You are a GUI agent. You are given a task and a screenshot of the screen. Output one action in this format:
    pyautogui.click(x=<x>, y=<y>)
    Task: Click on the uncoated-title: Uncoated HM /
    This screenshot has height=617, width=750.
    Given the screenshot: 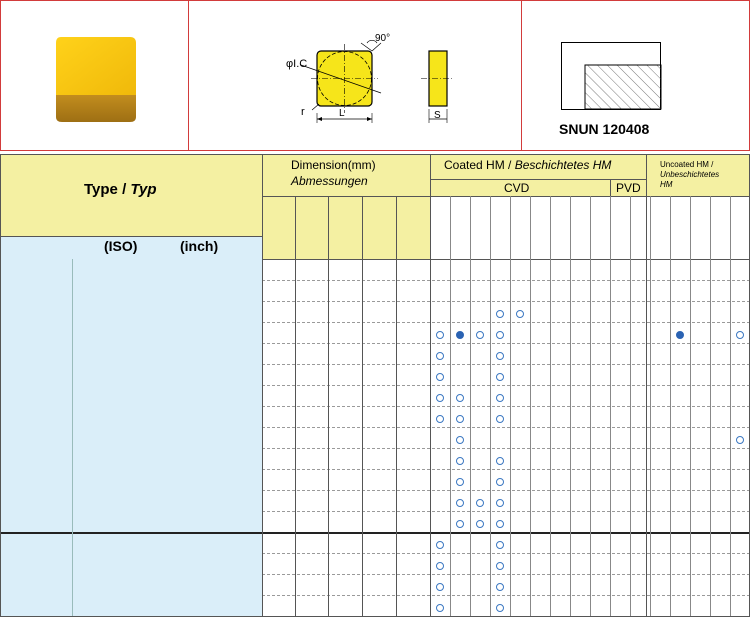 What is the action you would take?
    pyautogui.click(x=687, y=164)
    